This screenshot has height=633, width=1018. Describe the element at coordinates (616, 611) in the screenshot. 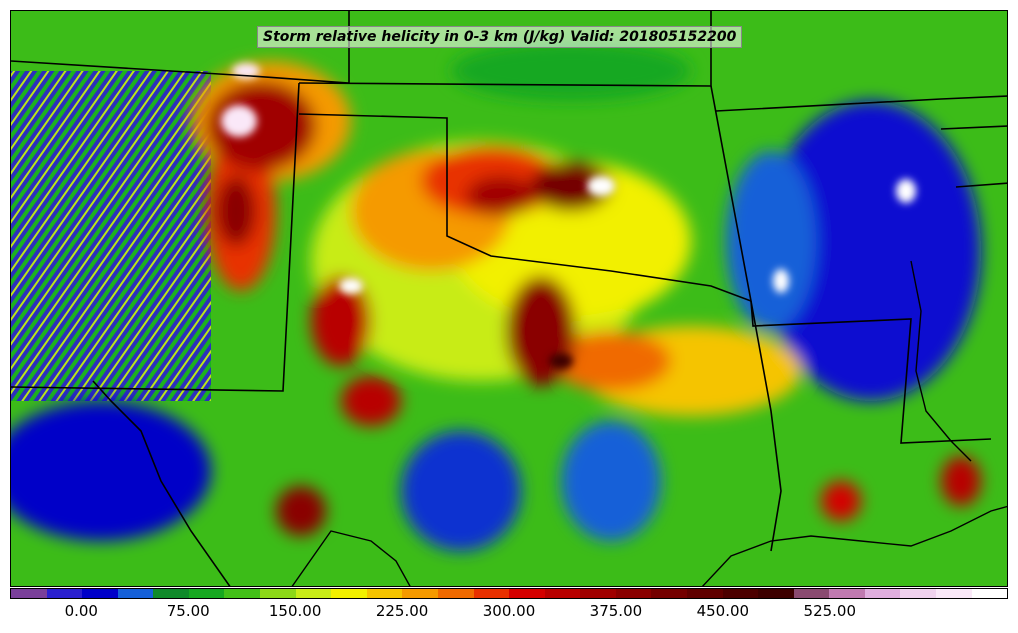

I see `colorbar-tick-label: 375.00` at that location.